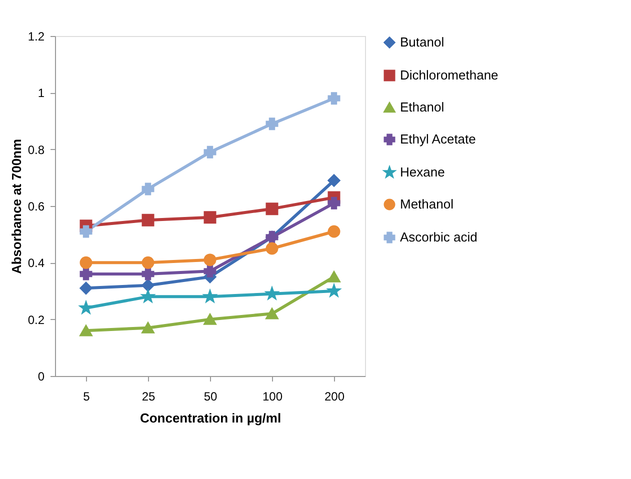 The height and width of the screenshot is (479, 631). I want to click on y-tick-label: 1, so click(41, 93).